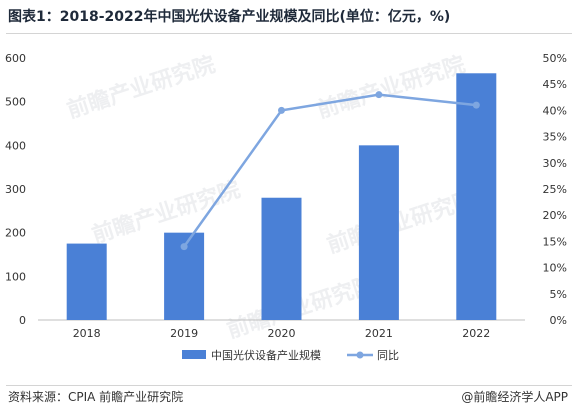  What do you see at coordinates (558, 294) in the screenshot?
I see `y2-tick-label: 5%` at bounding box center [558, 294].